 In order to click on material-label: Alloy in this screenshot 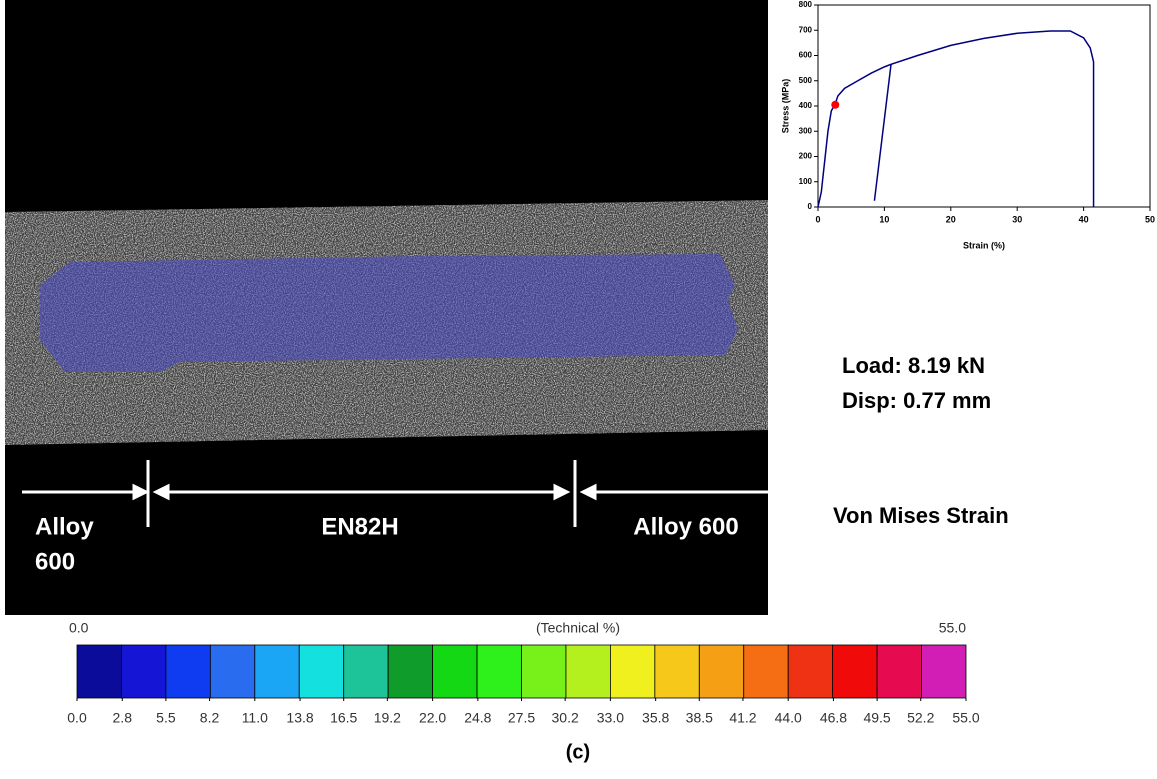, I will do `click(64, 526)`.